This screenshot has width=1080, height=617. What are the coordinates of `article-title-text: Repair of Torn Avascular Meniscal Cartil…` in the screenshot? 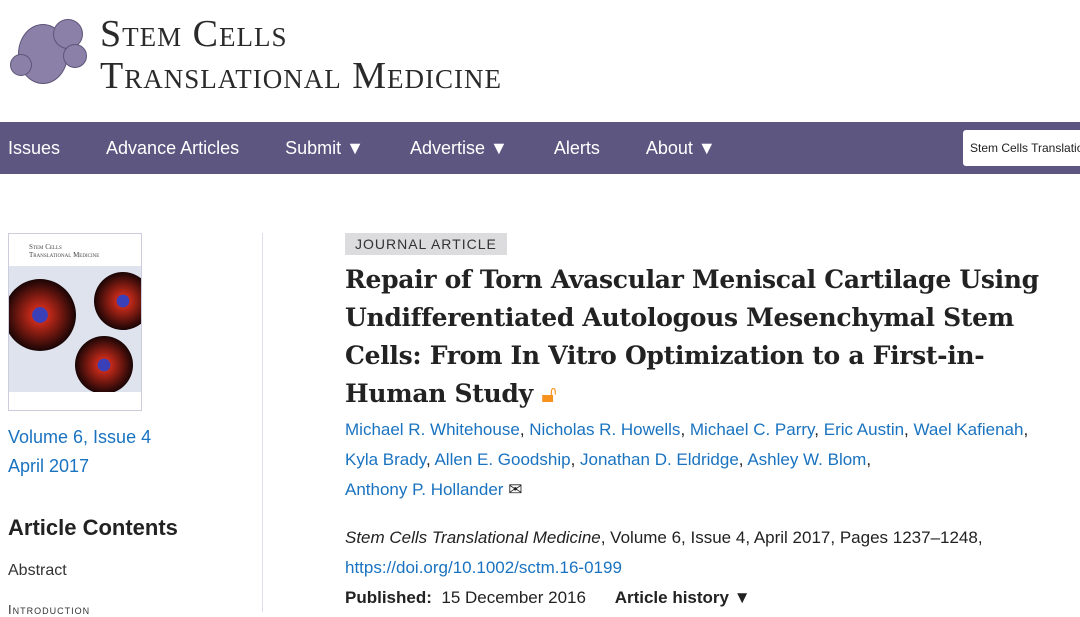 It's located at (692, 336).